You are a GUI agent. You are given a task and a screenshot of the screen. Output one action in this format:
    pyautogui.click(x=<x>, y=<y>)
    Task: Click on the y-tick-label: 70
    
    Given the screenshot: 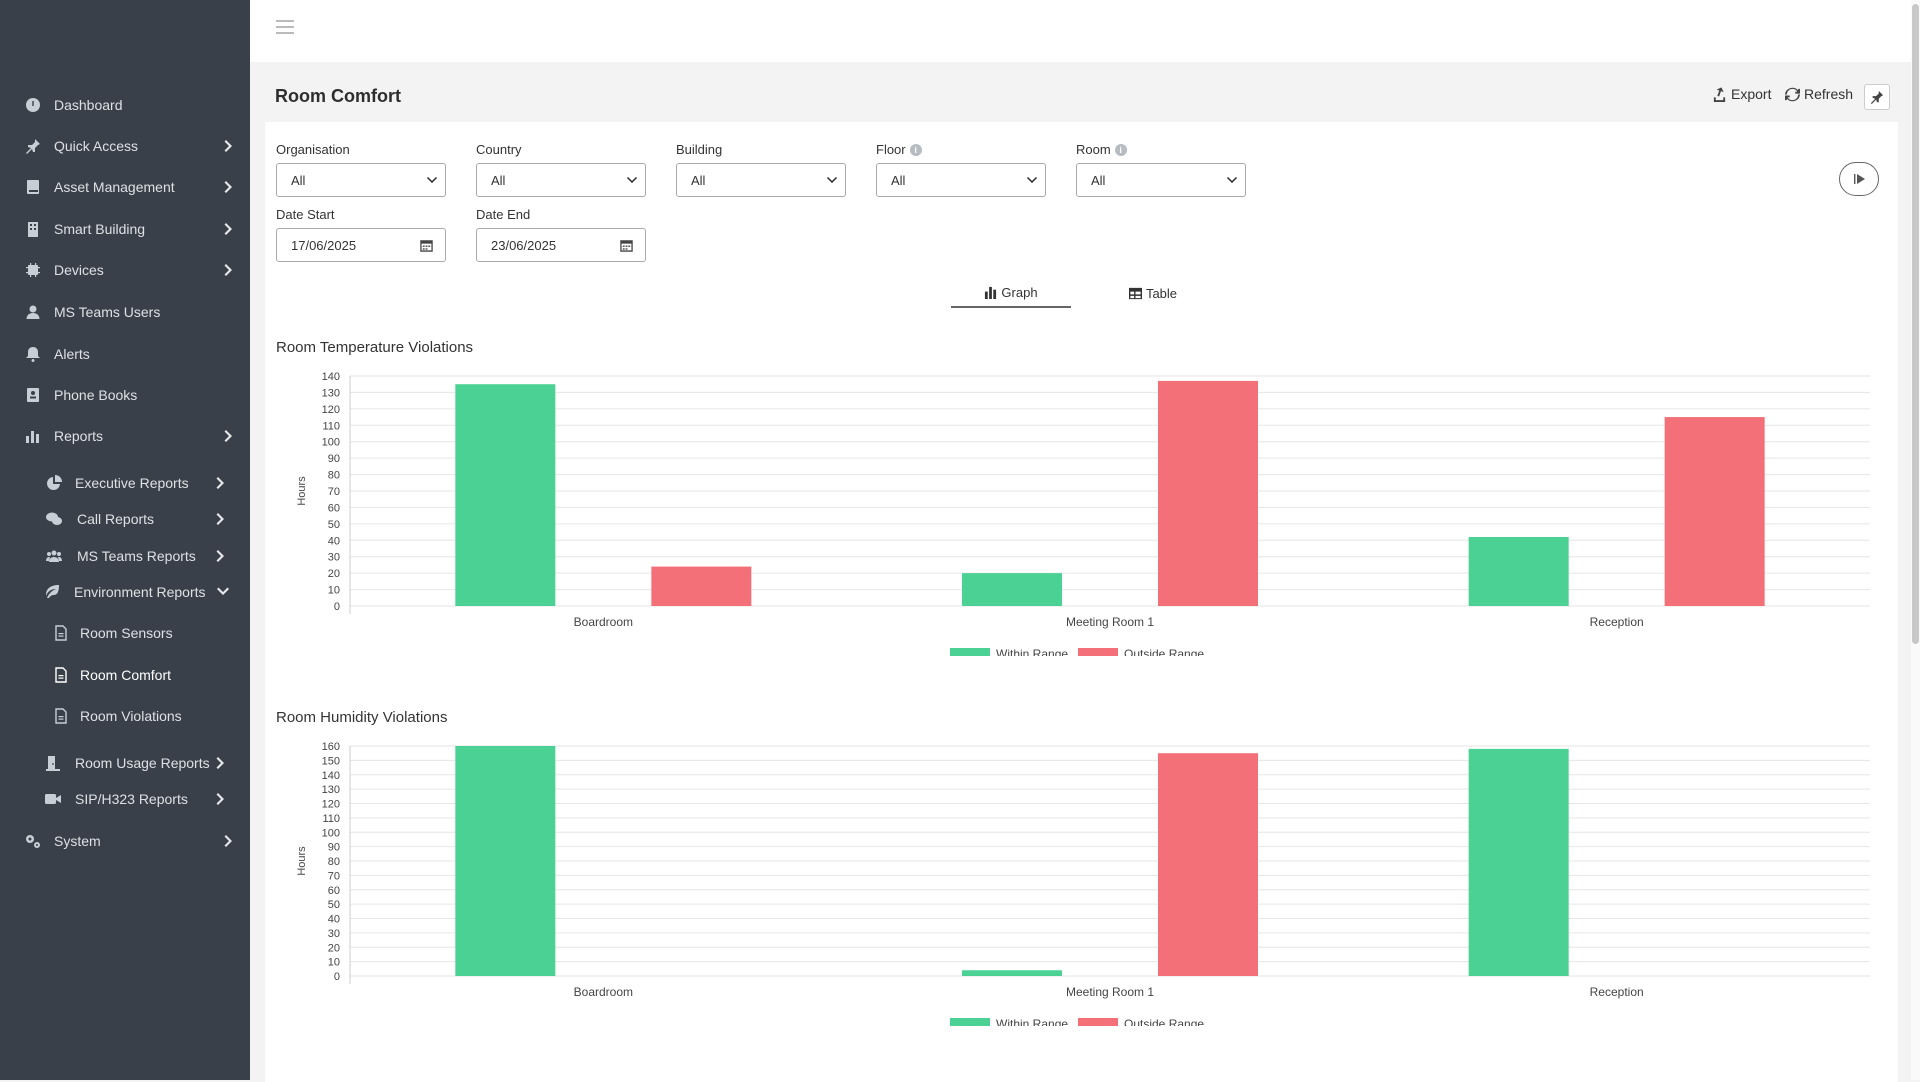 What is the action you would take?
    pyautogui.click(x=334, y=492)
    